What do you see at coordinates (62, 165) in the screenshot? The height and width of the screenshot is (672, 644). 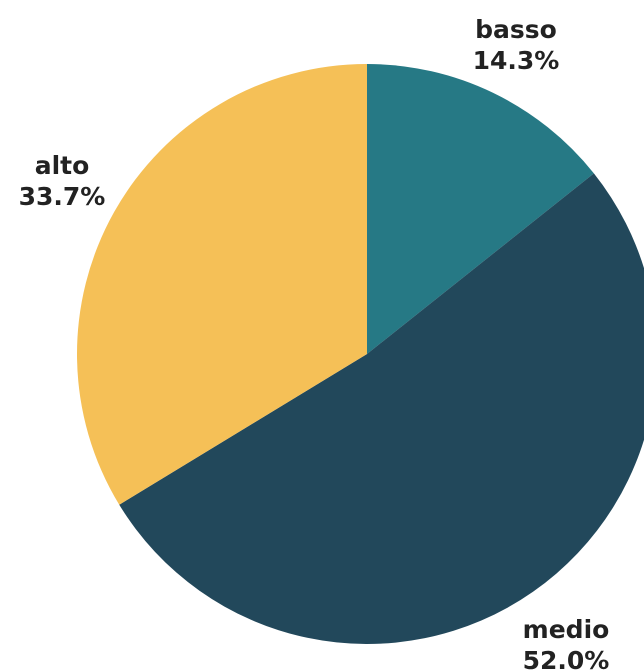 I see `slice-label-alto: alto` at bounding box center [62, 165].